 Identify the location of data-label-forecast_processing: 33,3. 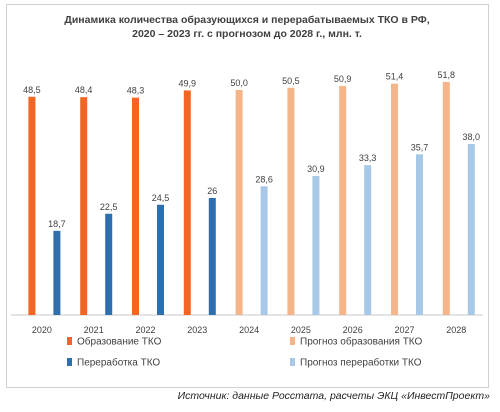
(368, 158).